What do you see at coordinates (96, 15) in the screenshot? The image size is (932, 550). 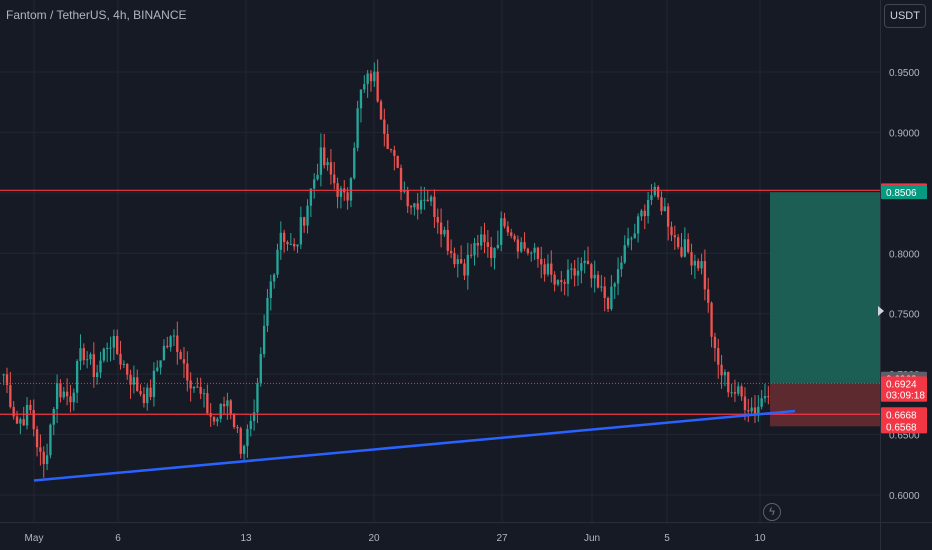 I see `symbol-title: Fantom / TetherUS, 4h, BINANCE` at bounding box center [96, 15].